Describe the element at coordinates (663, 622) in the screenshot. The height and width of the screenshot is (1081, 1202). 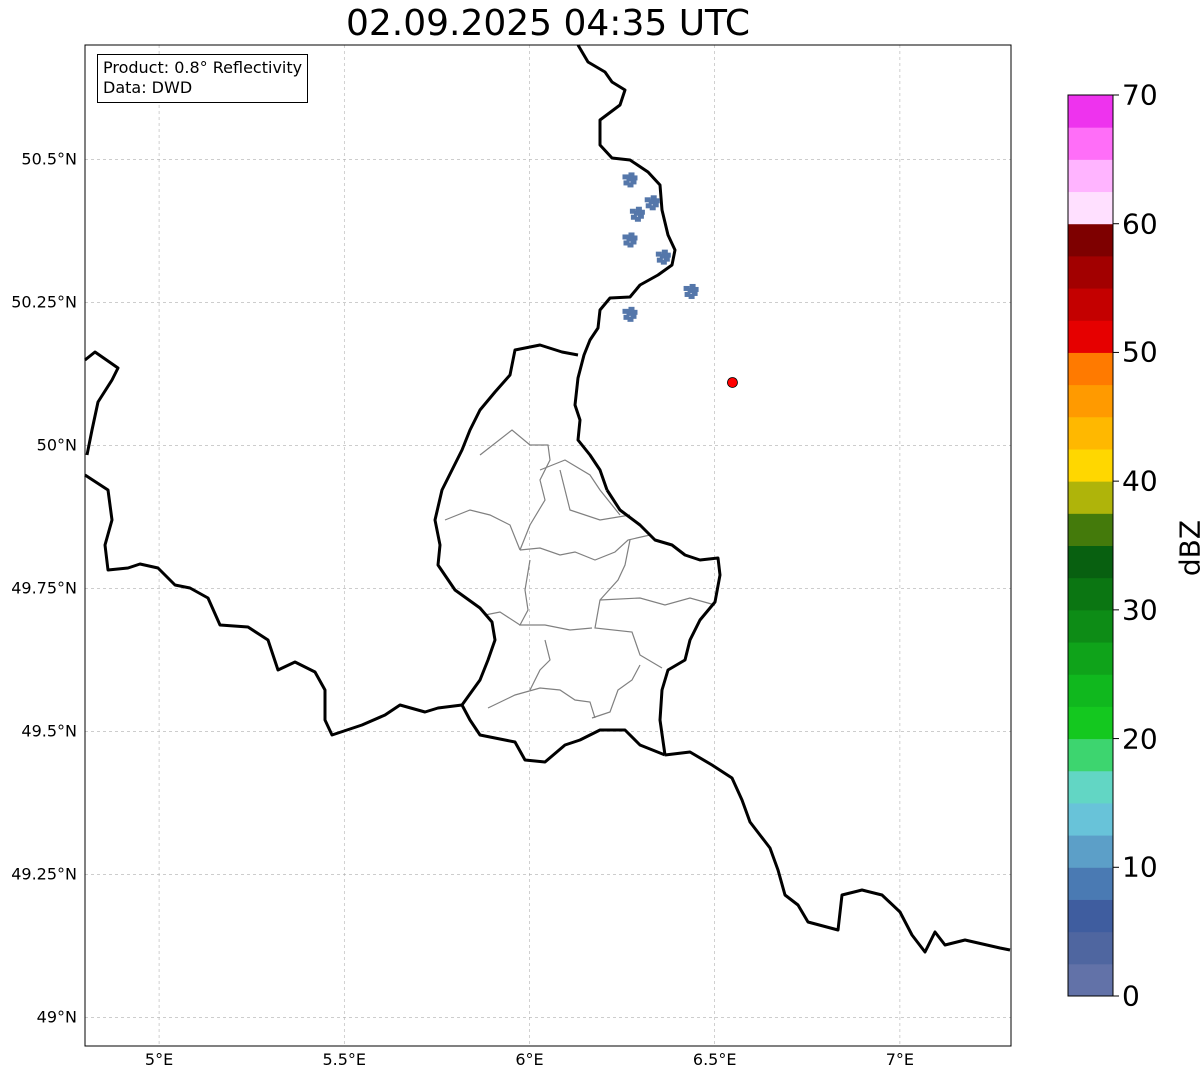
I see `border-luxembourg-germany` at that location.